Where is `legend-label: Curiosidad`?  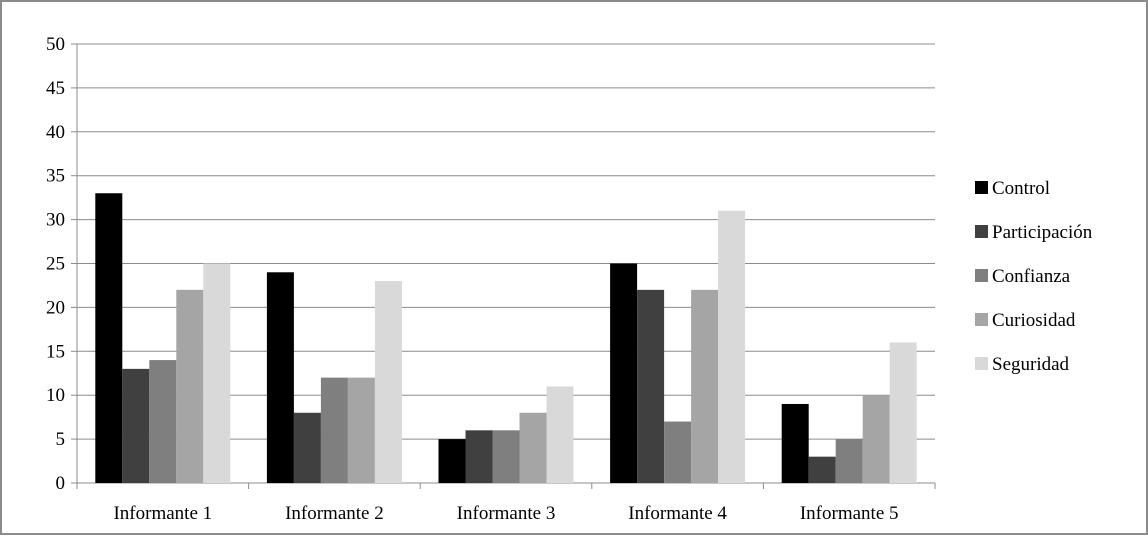
legend-label: Curiosidad is located at coordinates (1034, 320).